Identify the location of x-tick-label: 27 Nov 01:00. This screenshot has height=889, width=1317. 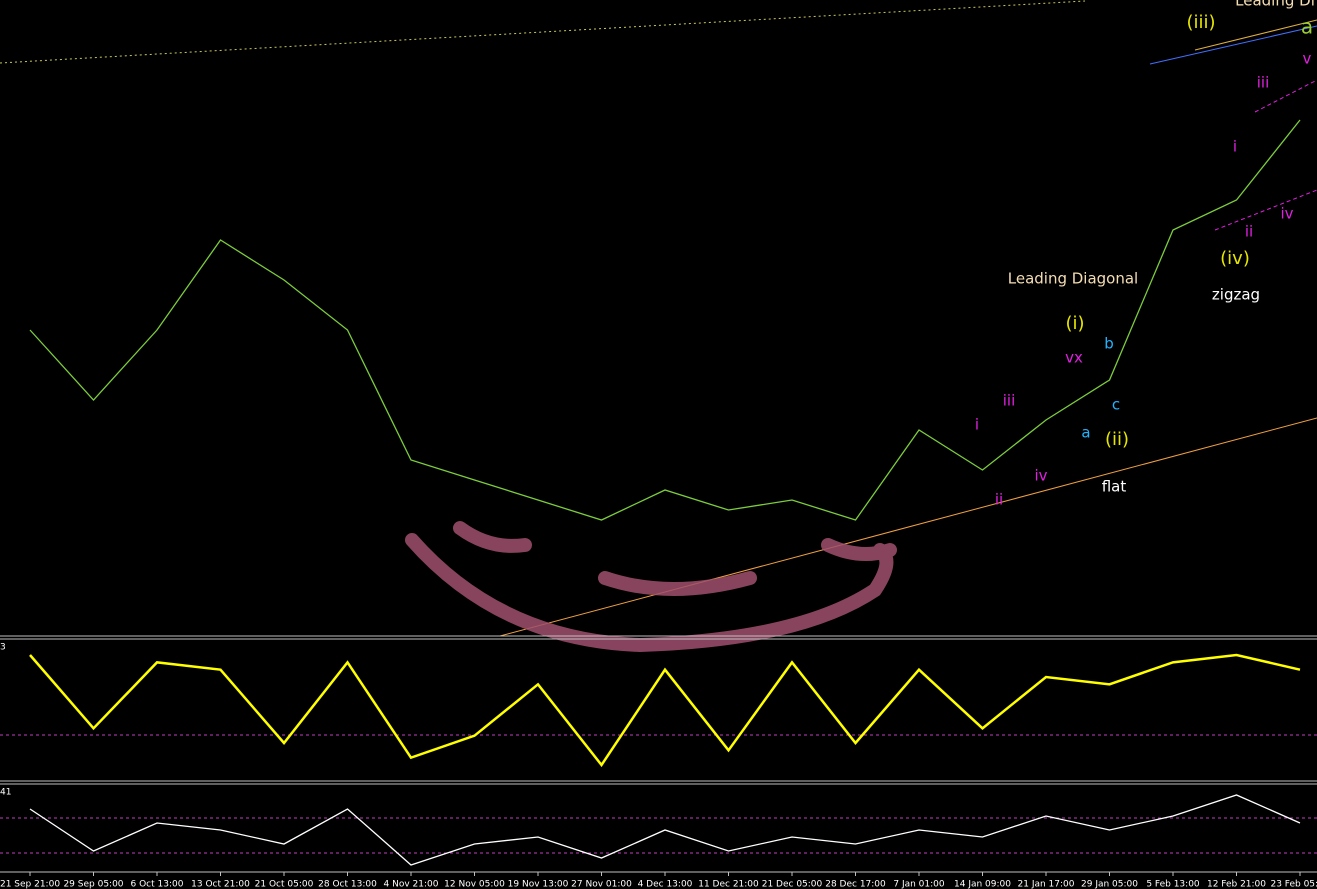
(601, 884).